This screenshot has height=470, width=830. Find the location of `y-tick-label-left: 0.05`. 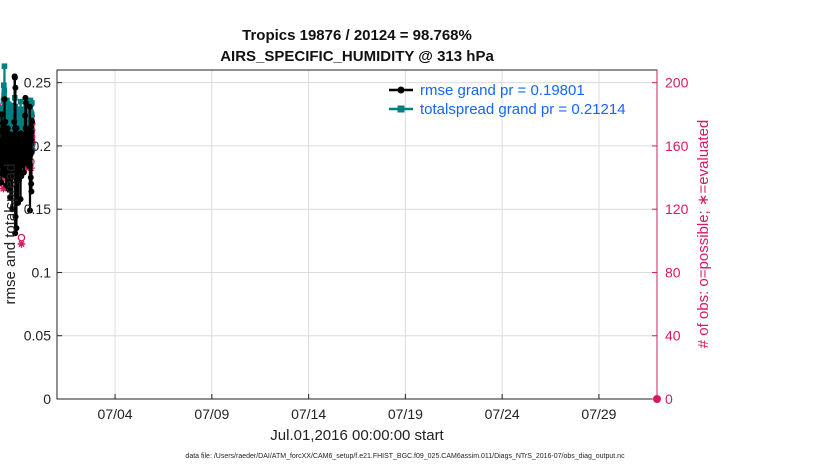

y-tick-label-left: 0.05 is located at coordinates (37, 336).